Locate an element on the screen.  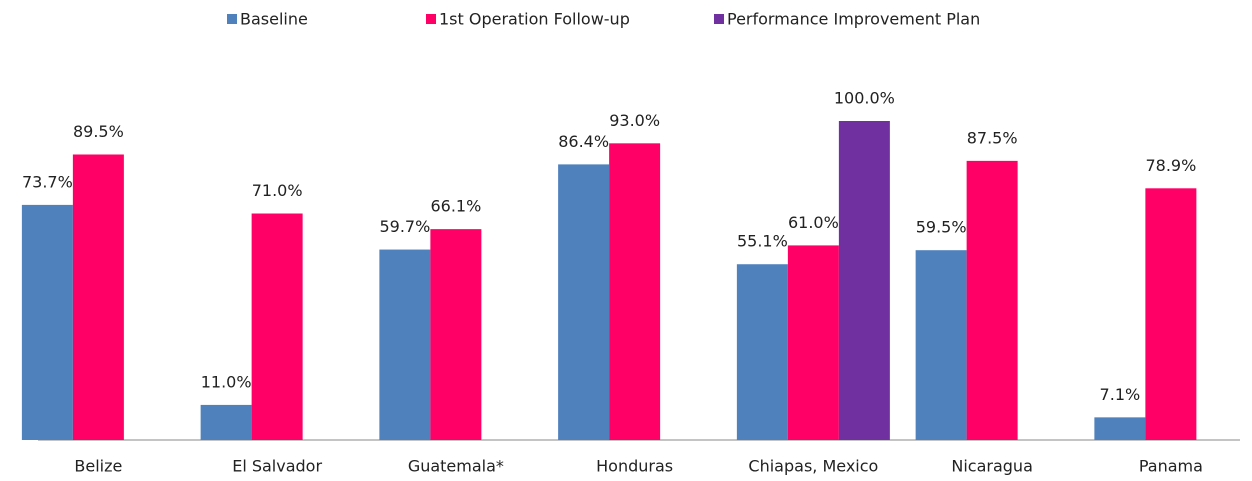
legend-label: Performance Improvement Plan is located at coordinates (853, 19).